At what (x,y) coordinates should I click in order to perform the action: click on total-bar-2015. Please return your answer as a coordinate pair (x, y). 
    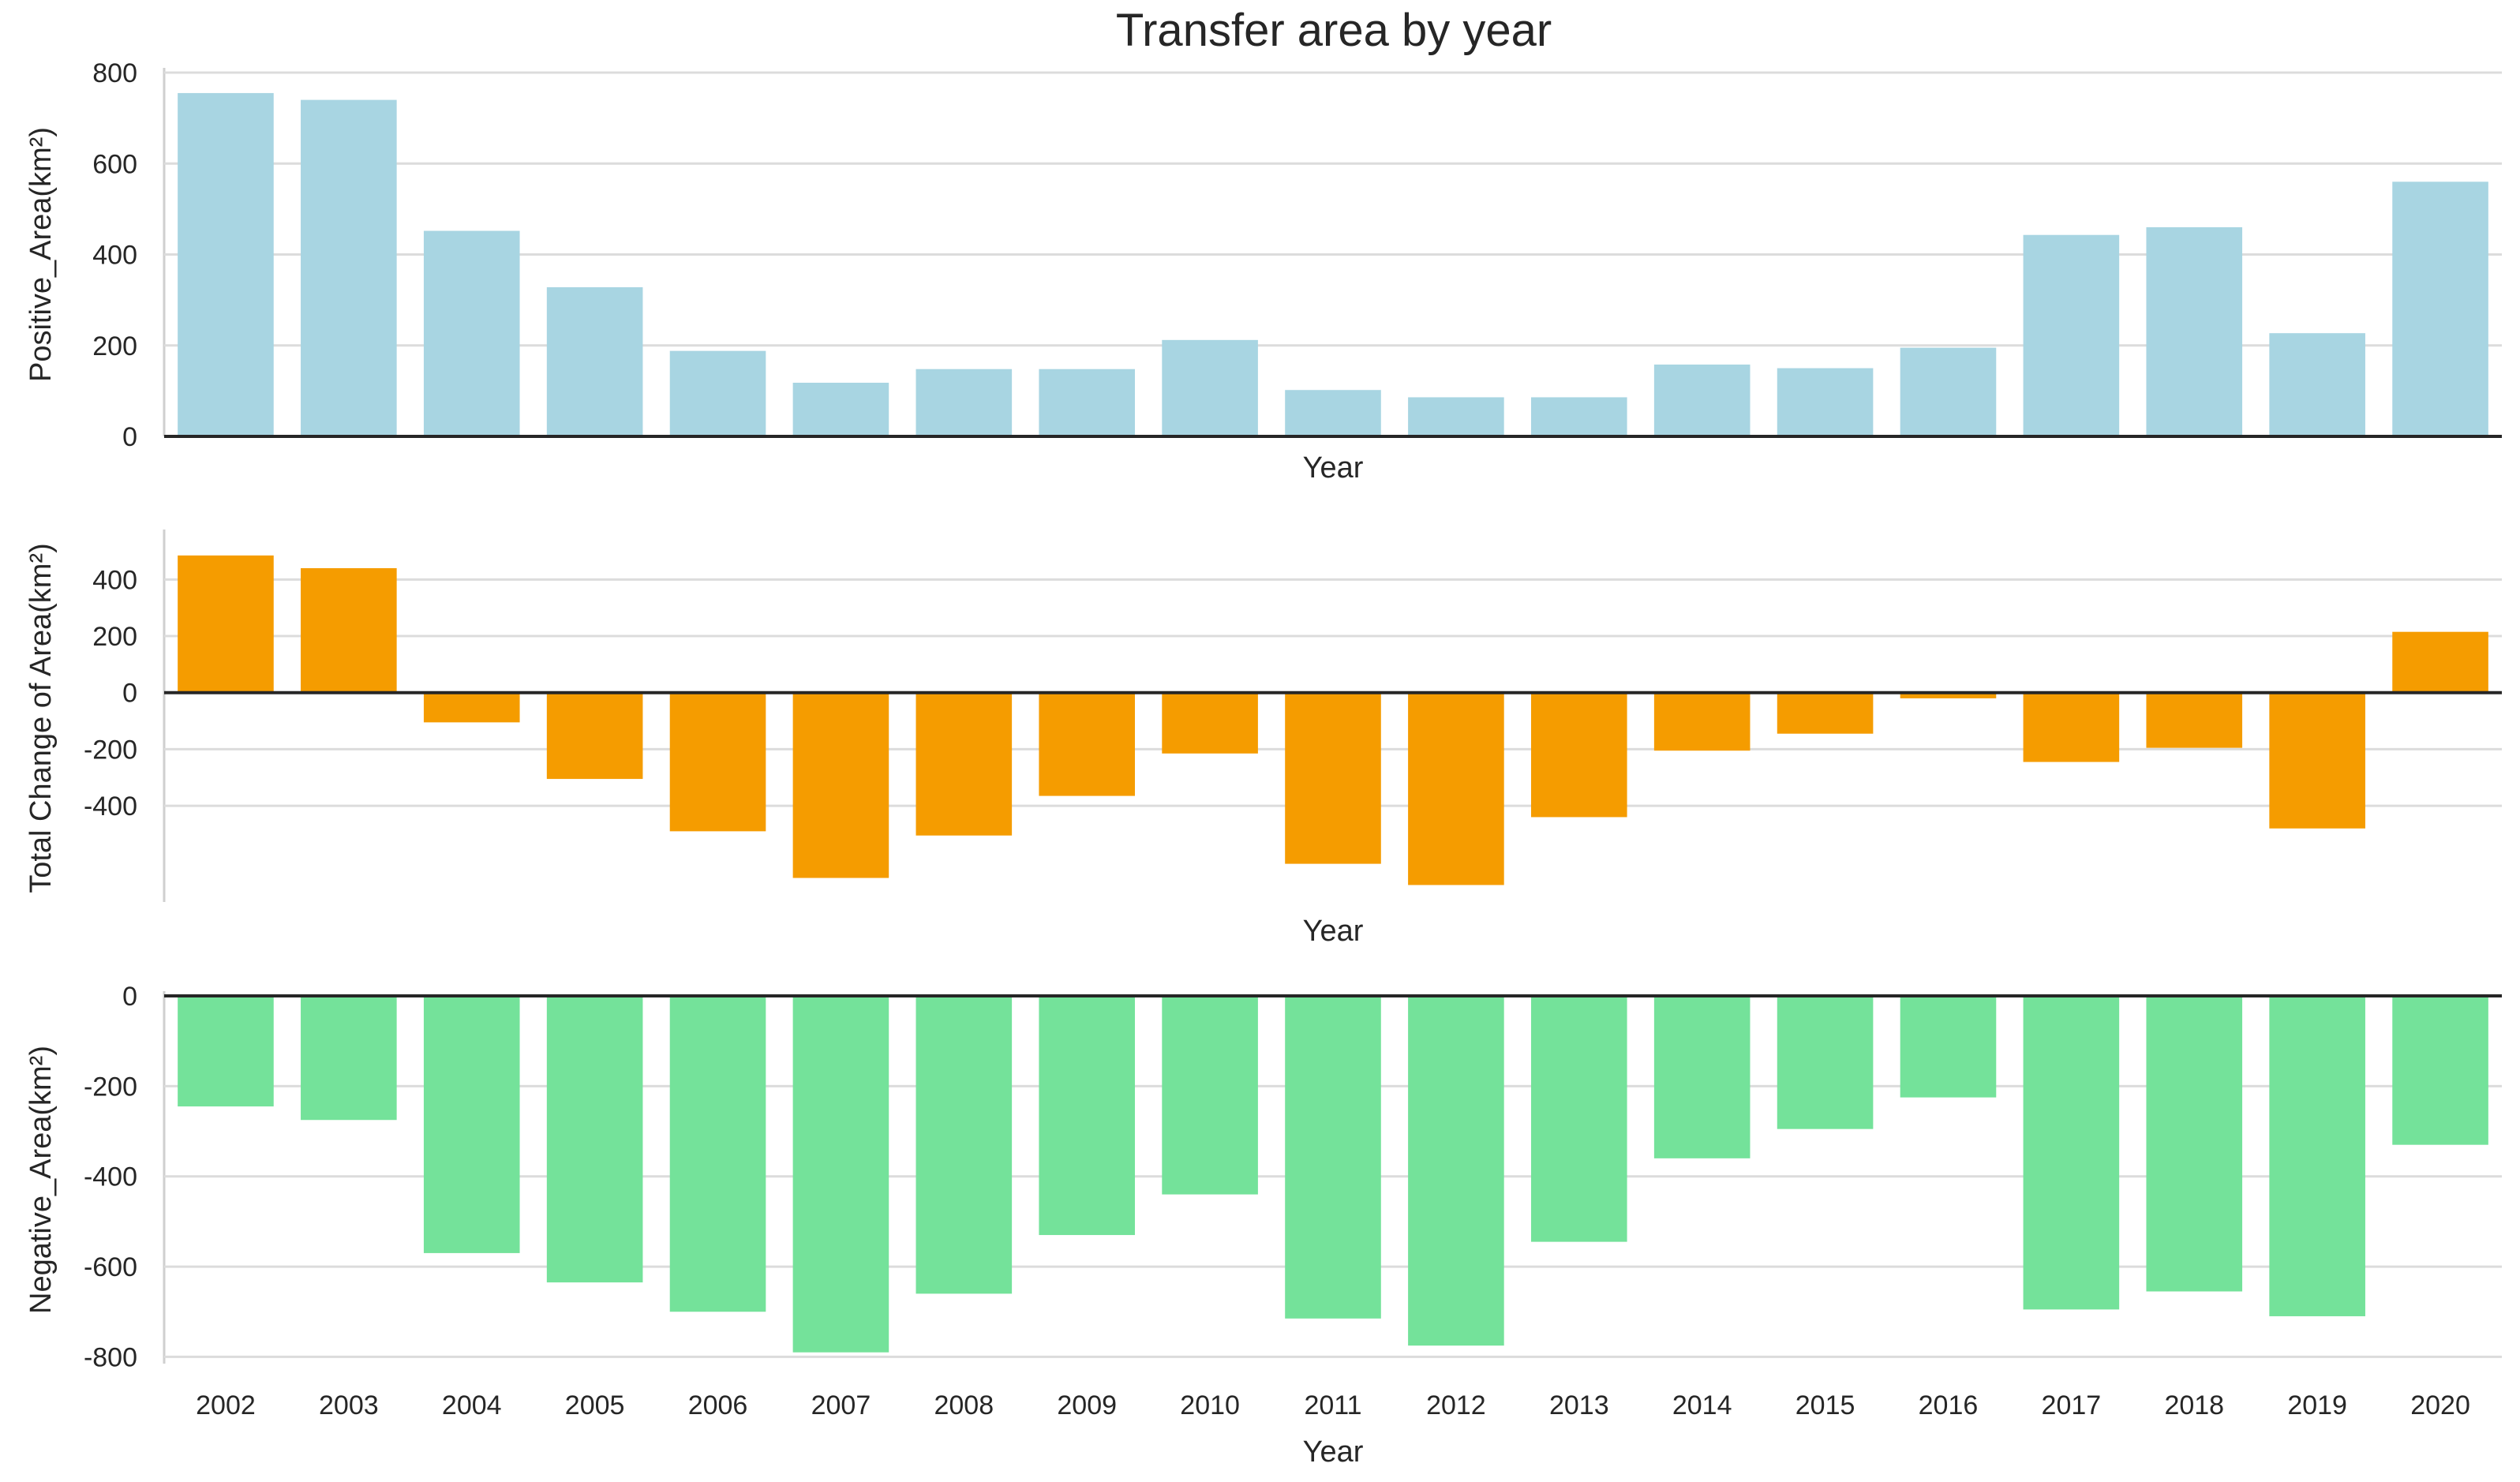
    Looking at the image, I should click on (1826, 713).